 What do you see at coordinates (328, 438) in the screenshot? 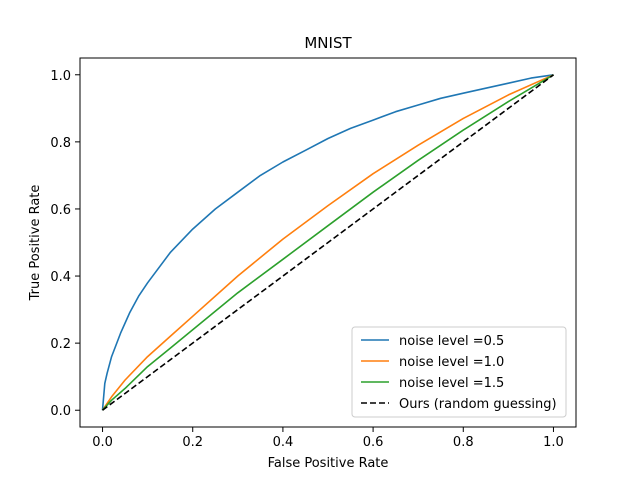
I see `x-axis-ticks: 0.0 0.2 0.4 0.6 0.8 1.0` at bounding box center [328, 438].